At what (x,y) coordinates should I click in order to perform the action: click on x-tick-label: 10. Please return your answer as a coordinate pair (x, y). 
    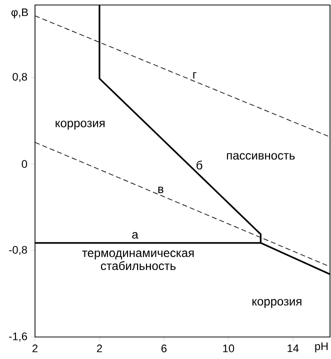
    Looking at the image, I should click on (228, 348).